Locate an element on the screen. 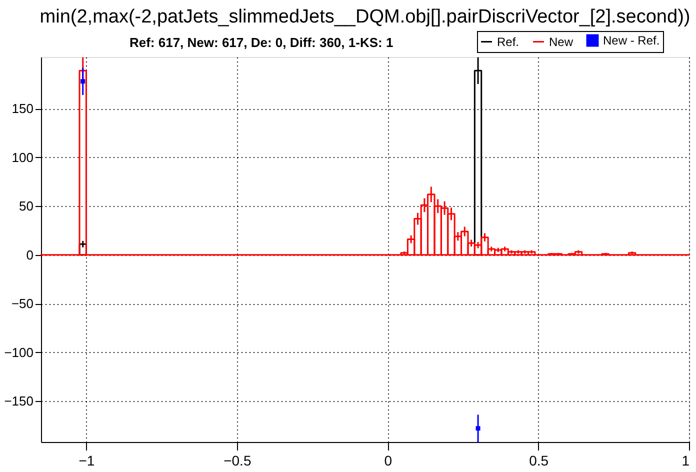 The image size is (696, 472). legend-label: Ref. is located at coordinates (508, 41).